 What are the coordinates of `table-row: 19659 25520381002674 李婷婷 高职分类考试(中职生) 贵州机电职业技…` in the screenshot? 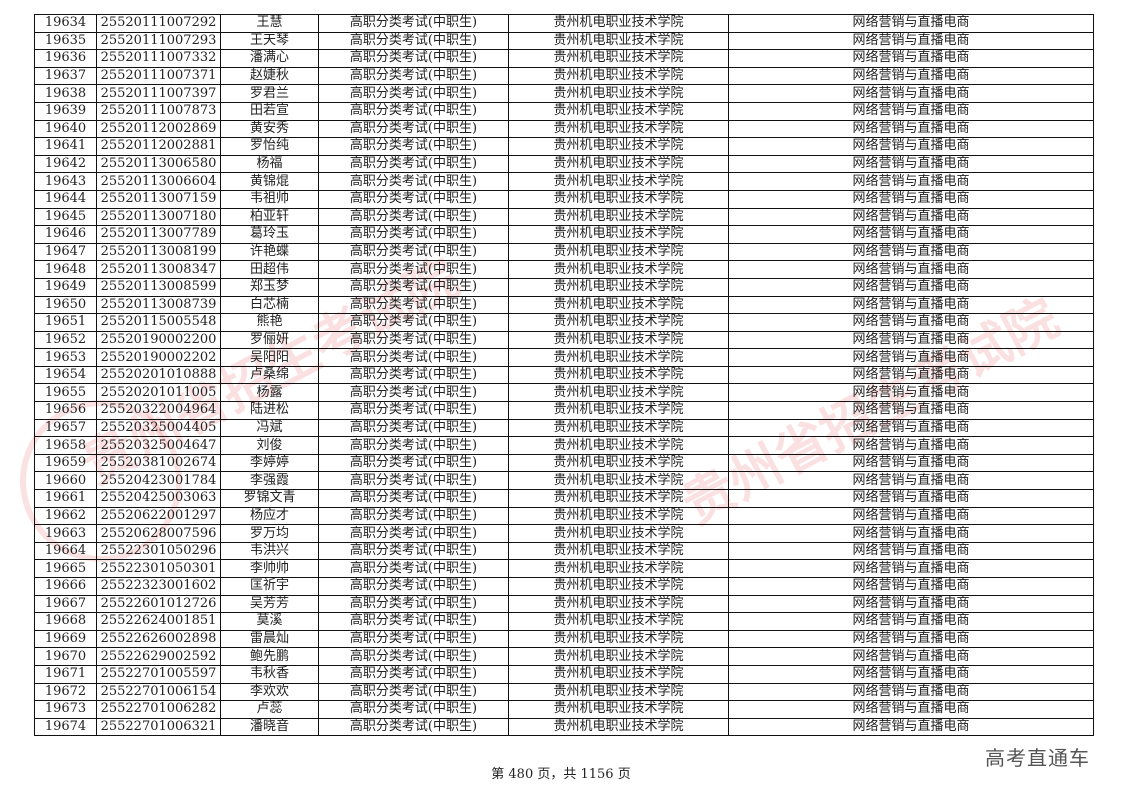 It's located at (564, 463).